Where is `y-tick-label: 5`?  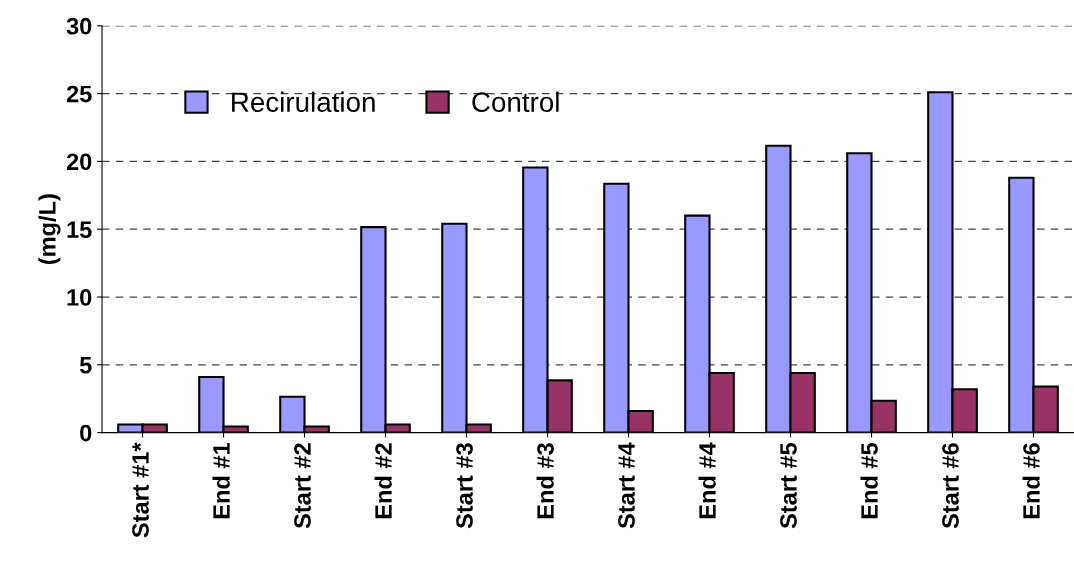 y-tick-label: 5 is located at coordinates (85, 365).